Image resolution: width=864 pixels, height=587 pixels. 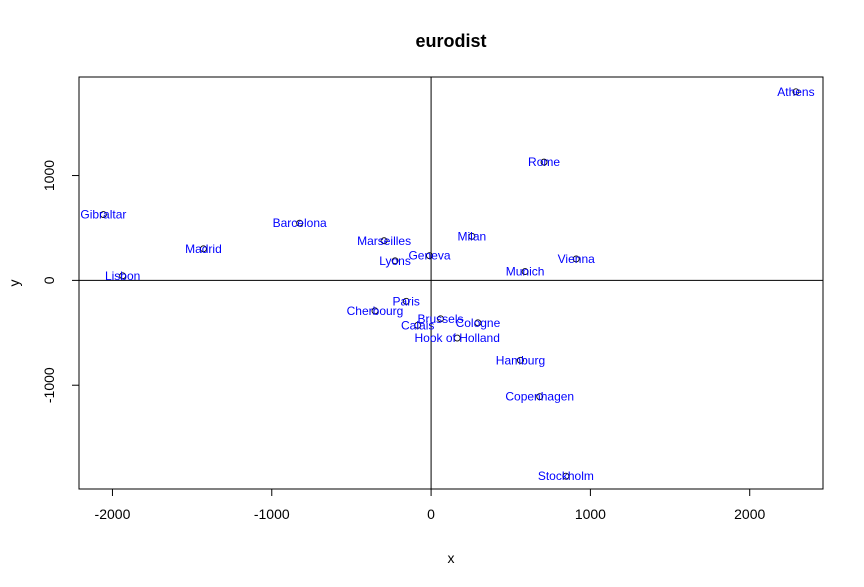 I want to click on point-label: Copenhagen, so click(x=539, y=397).